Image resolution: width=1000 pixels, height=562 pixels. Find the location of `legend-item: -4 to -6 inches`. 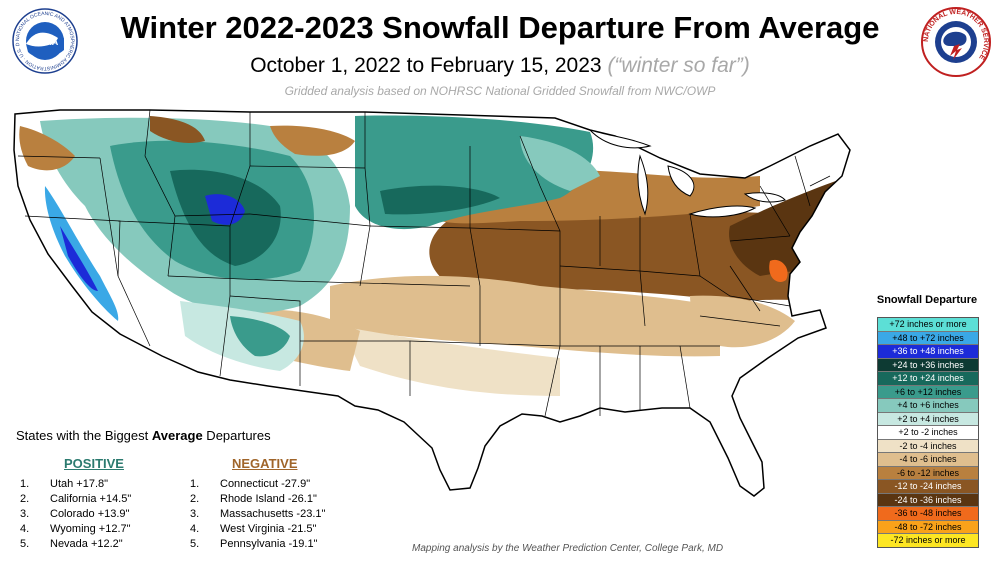

legend-item: -4 to -6 inches is located at coordinates (928, 460).